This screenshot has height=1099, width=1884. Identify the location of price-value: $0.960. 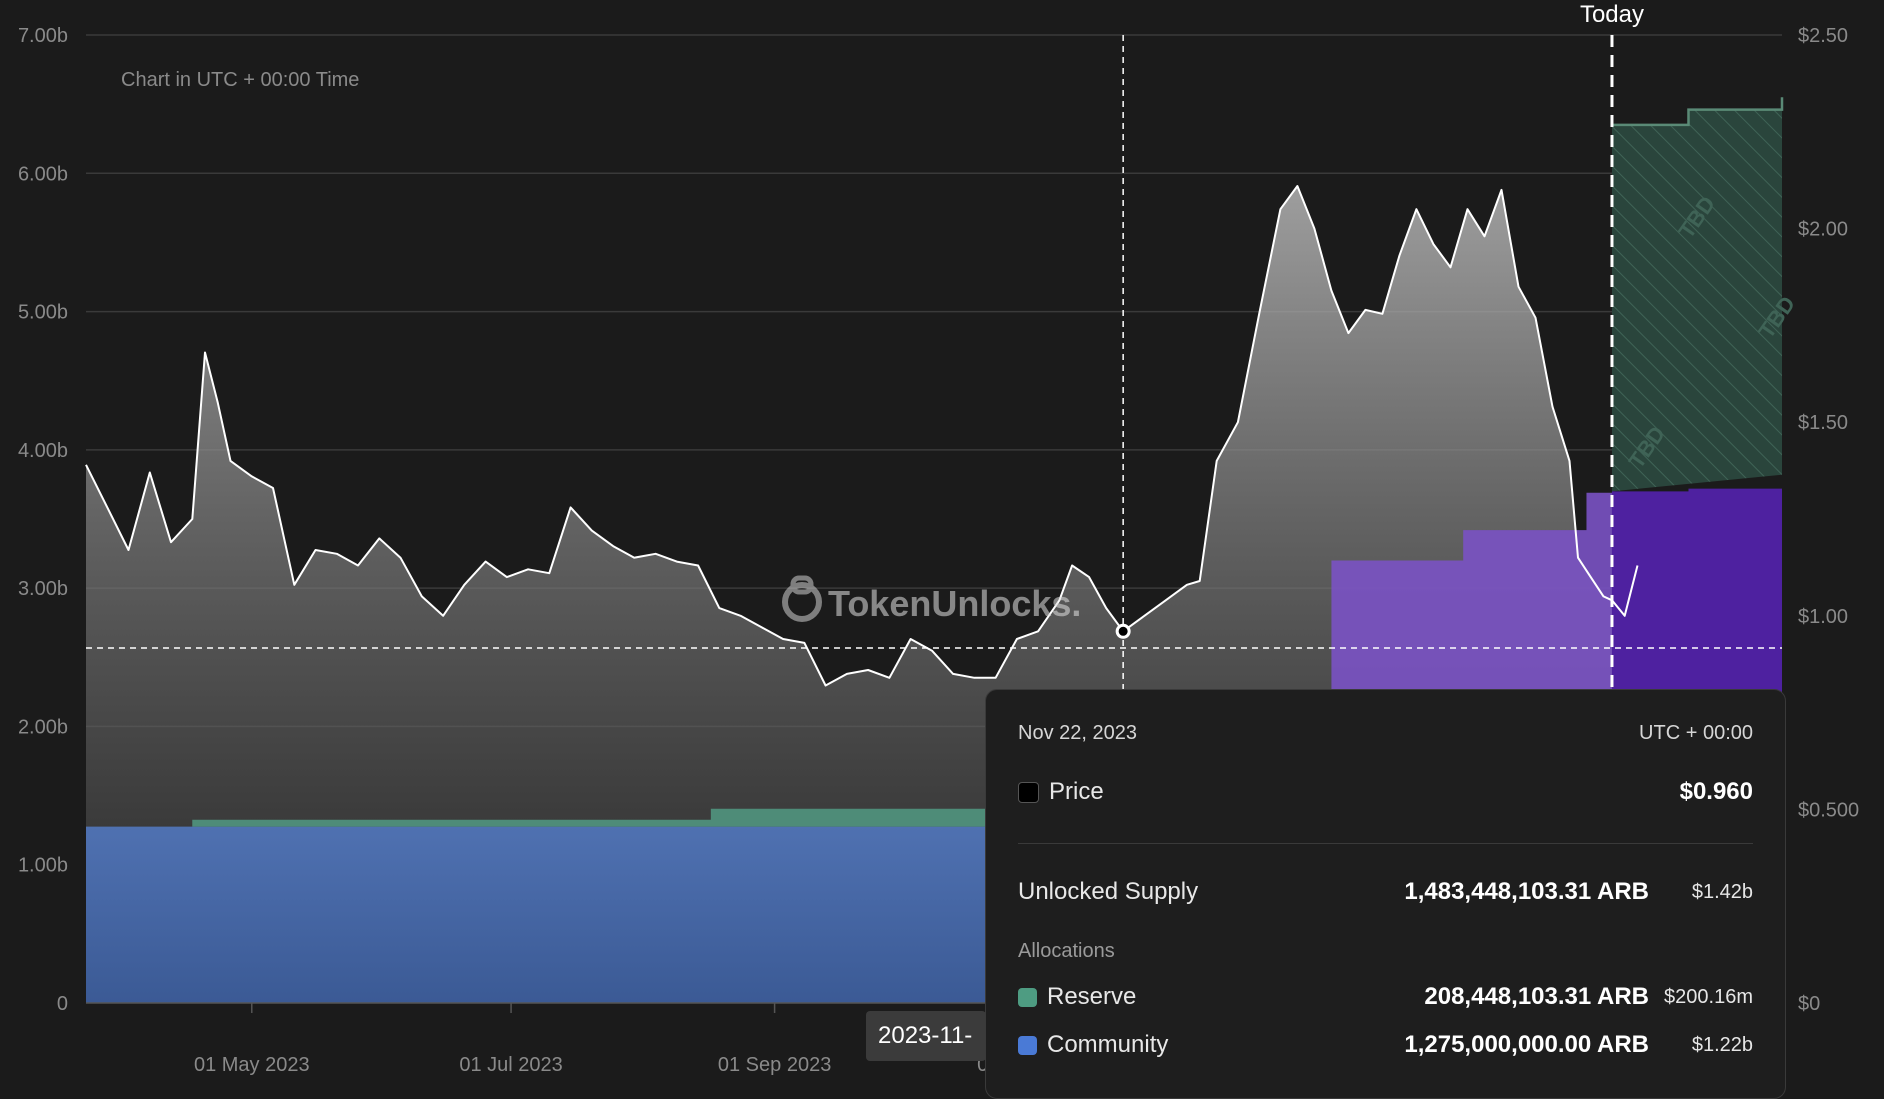
(1716, 791).